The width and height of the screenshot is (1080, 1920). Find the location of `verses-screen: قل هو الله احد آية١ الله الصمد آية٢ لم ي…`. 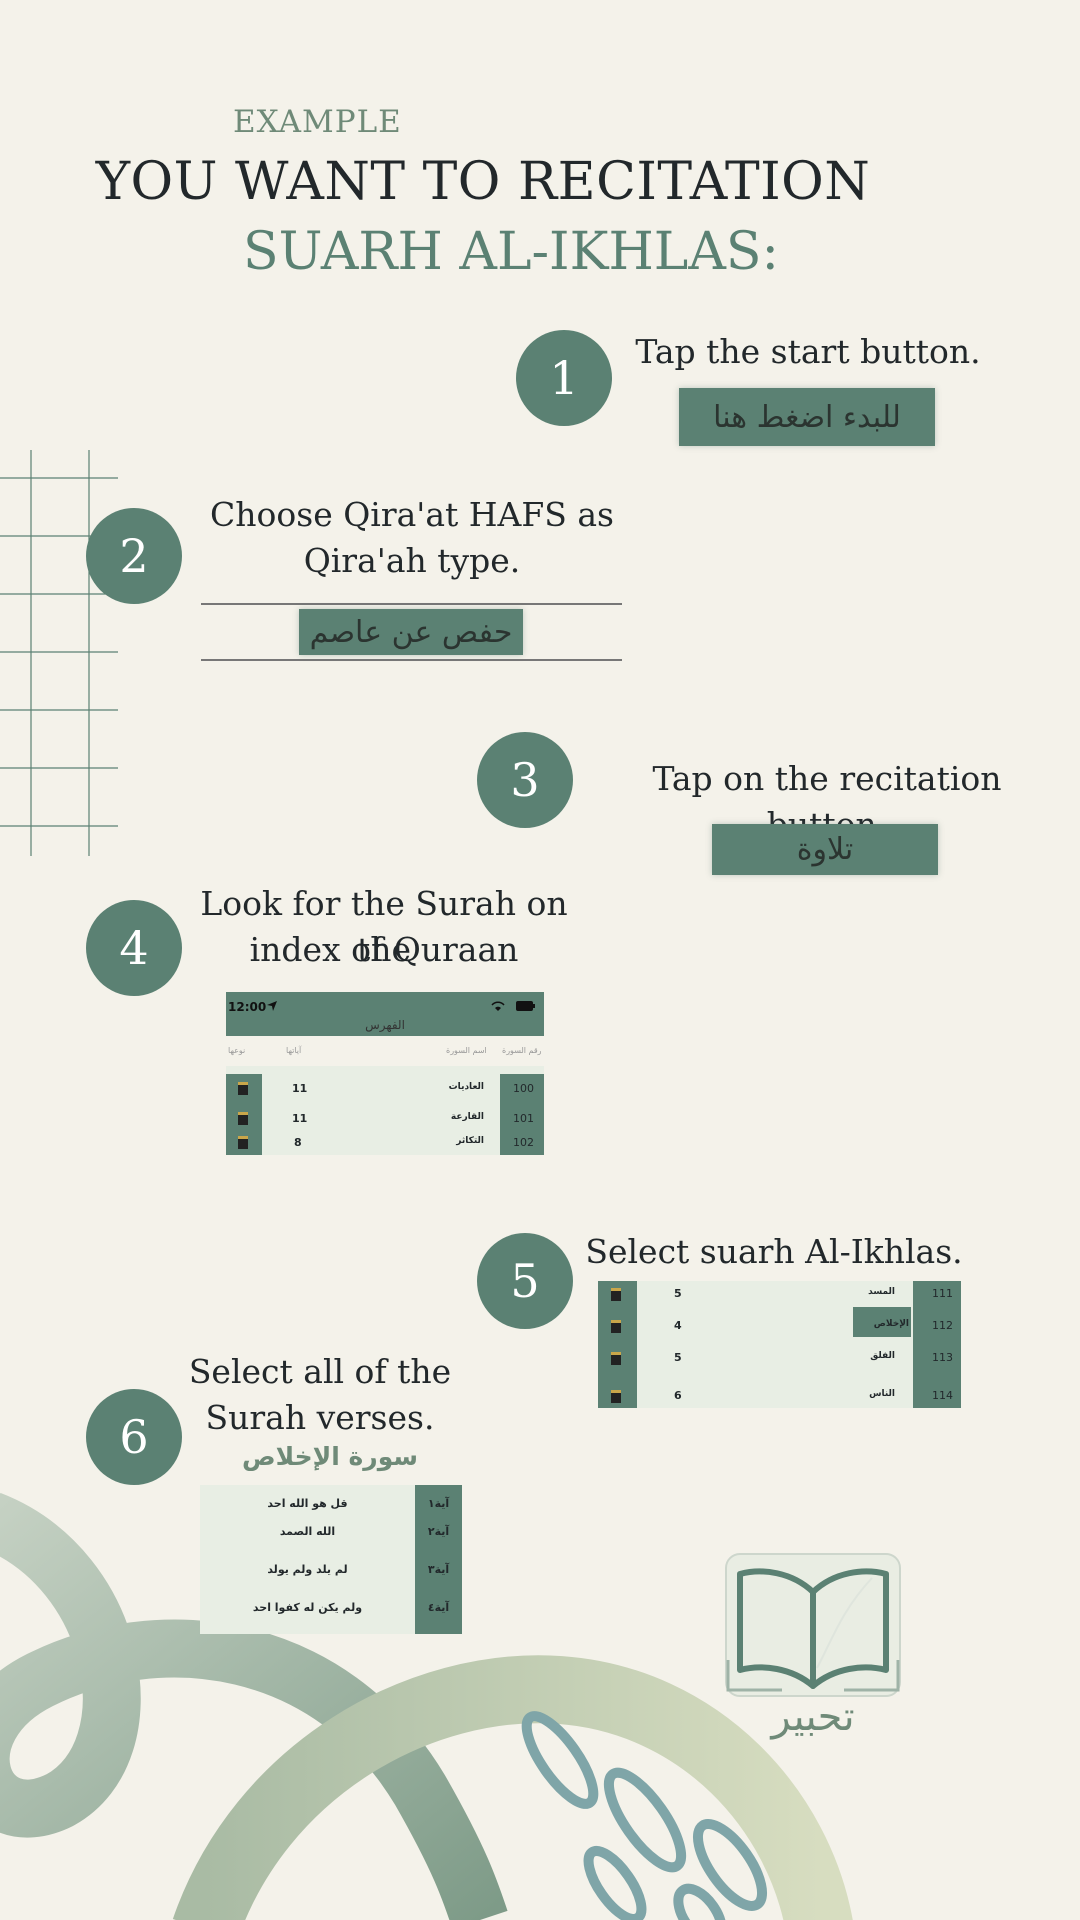

verses-screen: قل هو الله احد آية١ الله الصمد آية٢ لم ي… is located at coordinates (331, 1559).